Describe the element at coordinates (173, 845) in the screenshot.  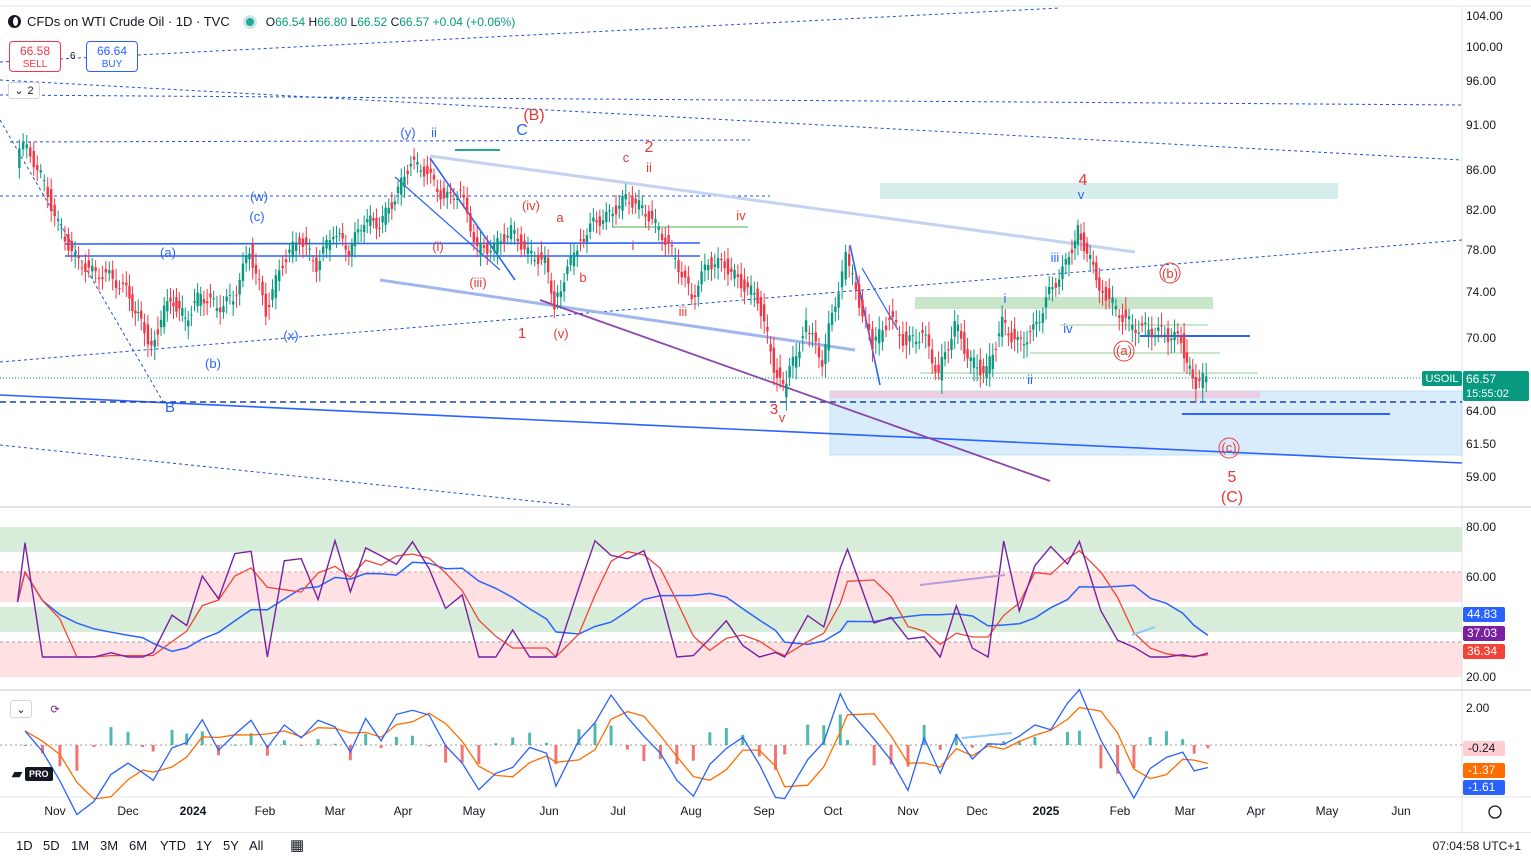
I see `timeframe-ytd: YTD` at that location.